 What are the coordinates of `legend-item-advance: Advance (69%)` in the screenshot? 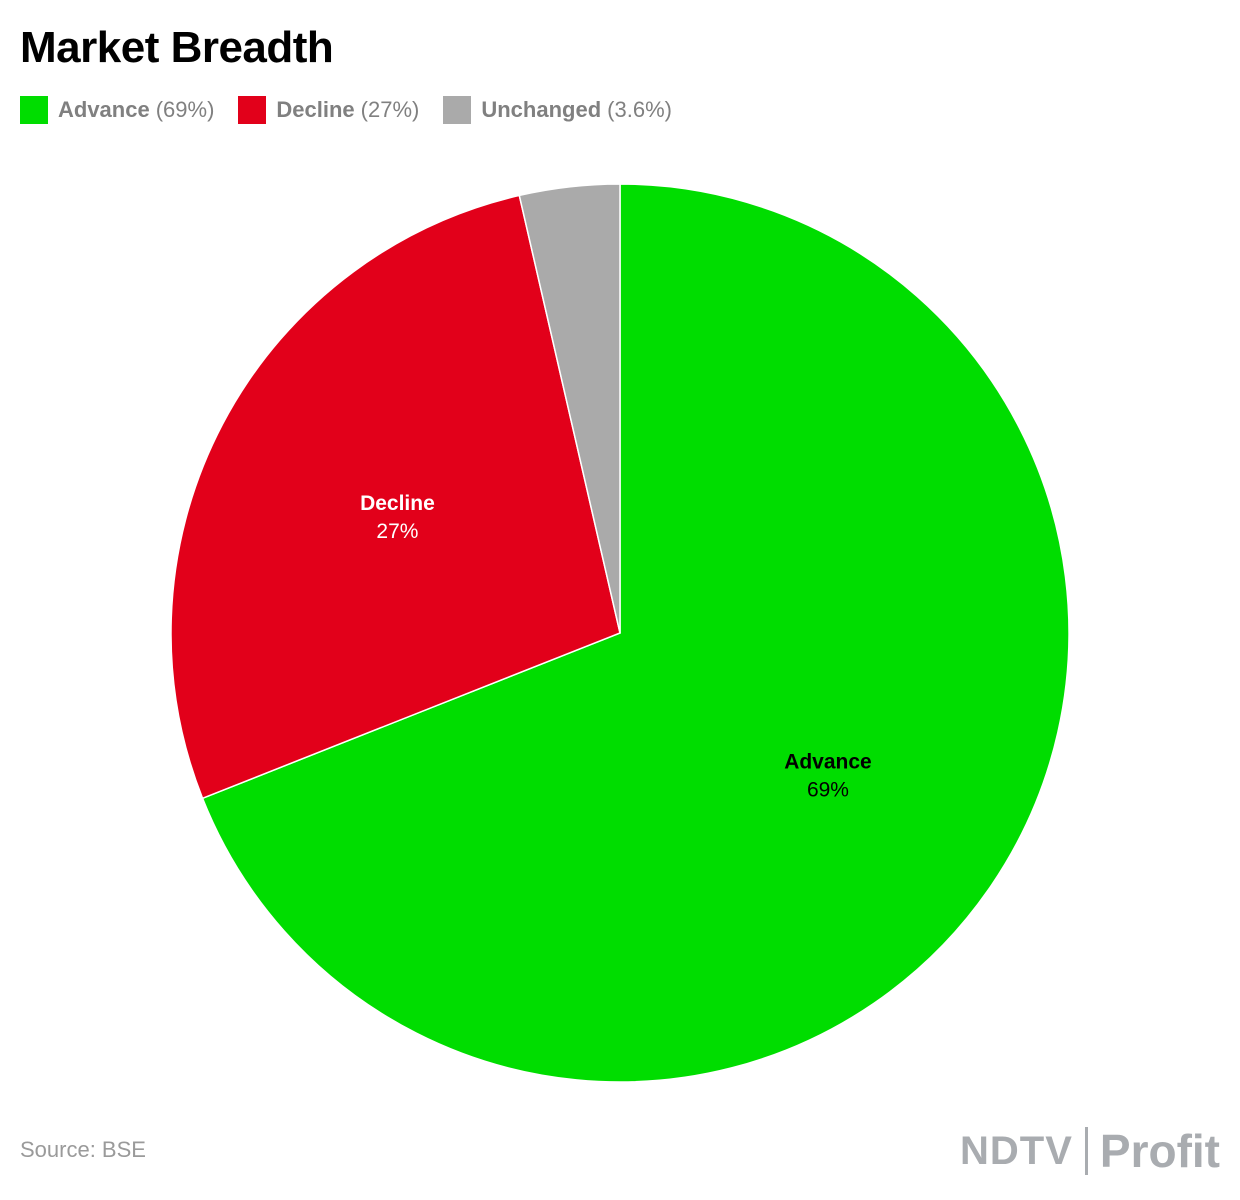 It's located at (117, 110).